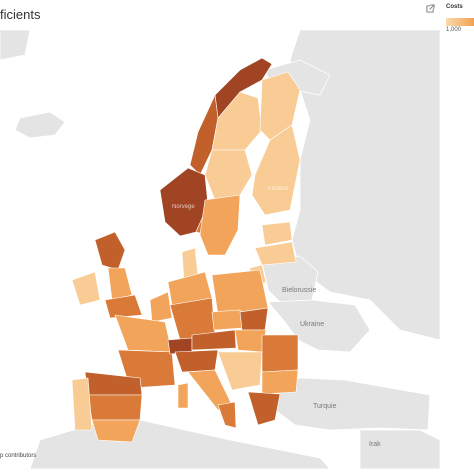 The image size is (474, 474). I want to click on region-poland, so click(240, 292).